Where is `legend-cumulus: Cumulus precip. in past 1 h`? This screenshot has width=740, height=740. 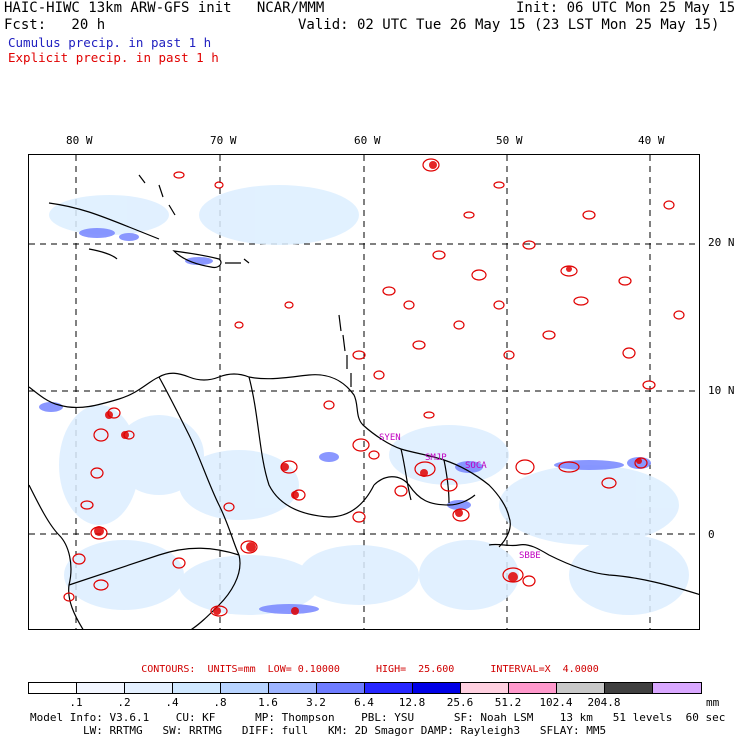 legend-cumulus: Cumulus precip. in past 1 h is located at coordinates (110, 42).